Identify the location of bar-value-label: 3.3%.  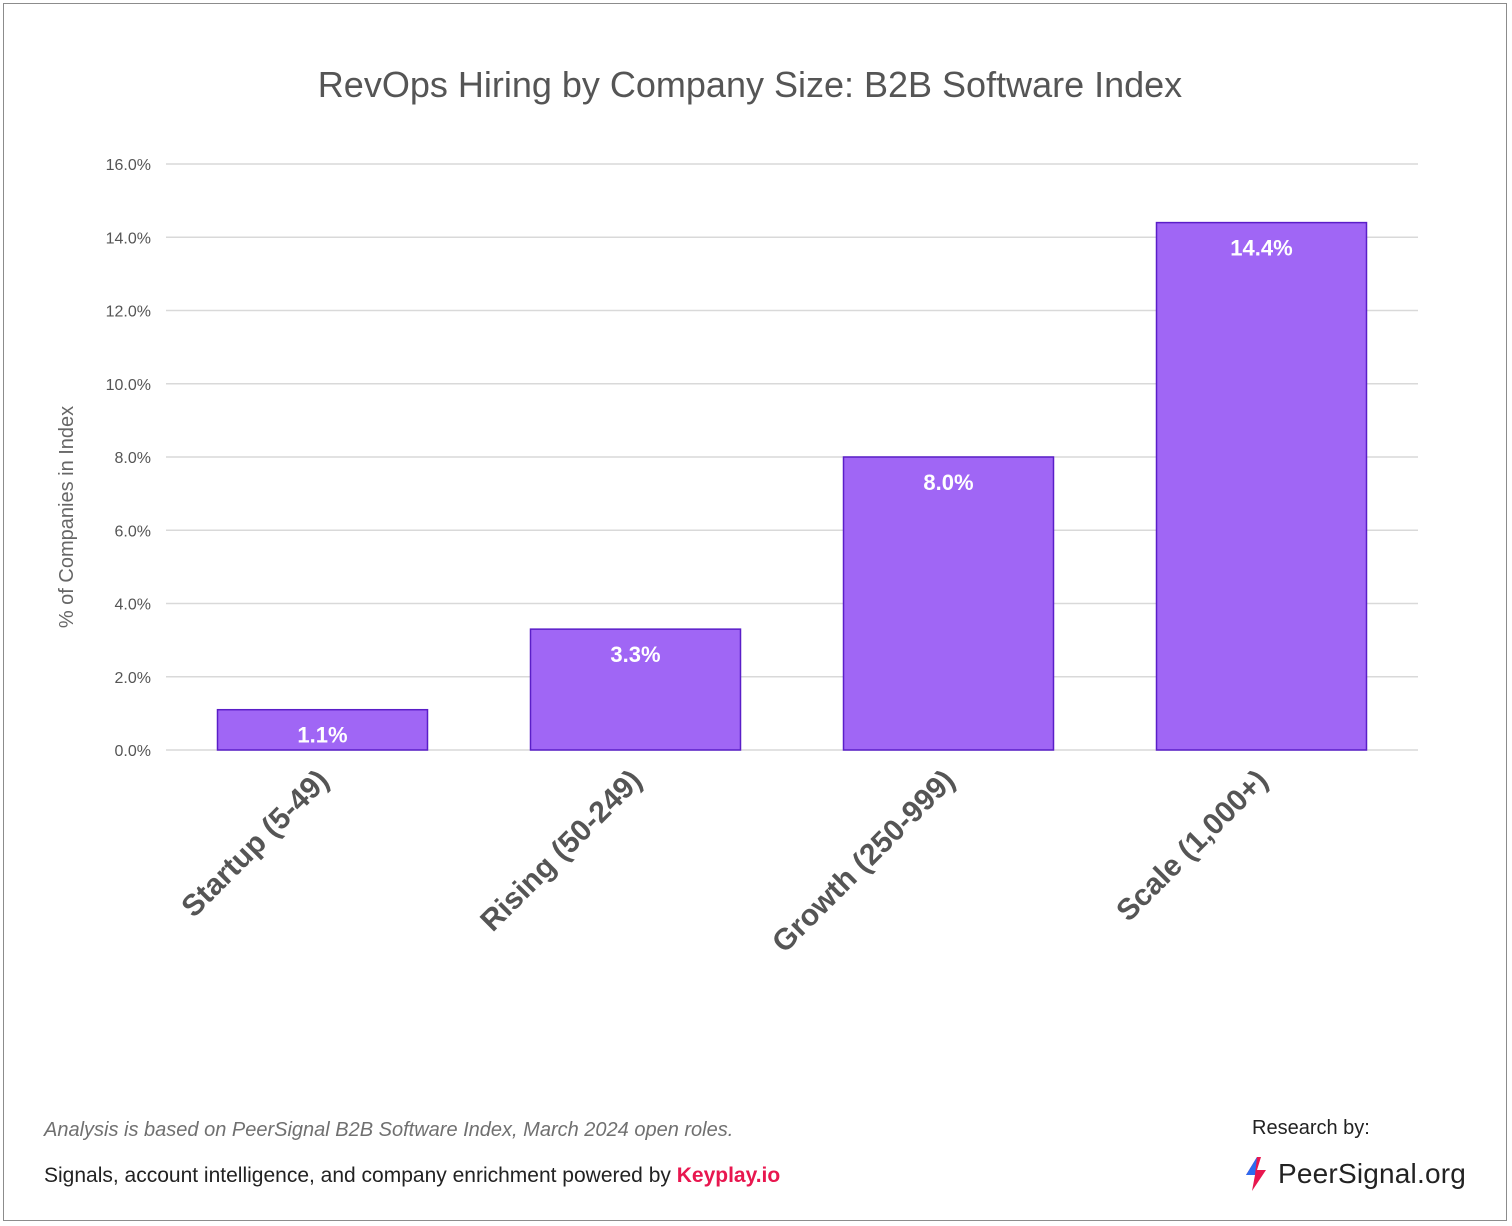
(635, 654).